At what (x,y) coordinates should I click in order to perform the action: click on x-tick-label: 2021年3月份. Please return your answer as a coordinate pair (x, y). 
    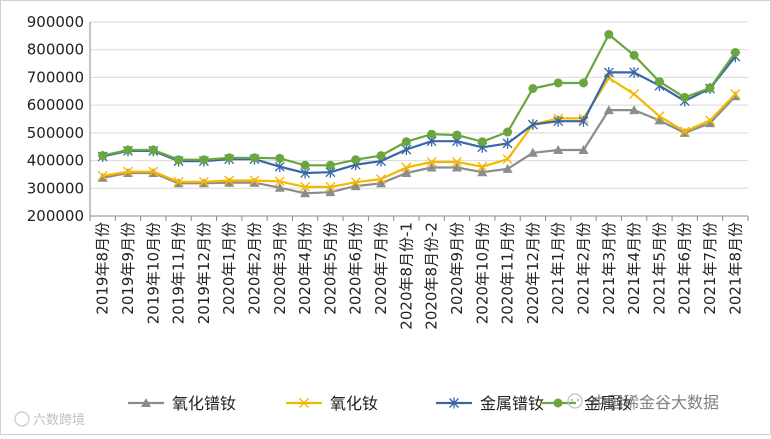
    Looking at the image, I should click on (609, 268).